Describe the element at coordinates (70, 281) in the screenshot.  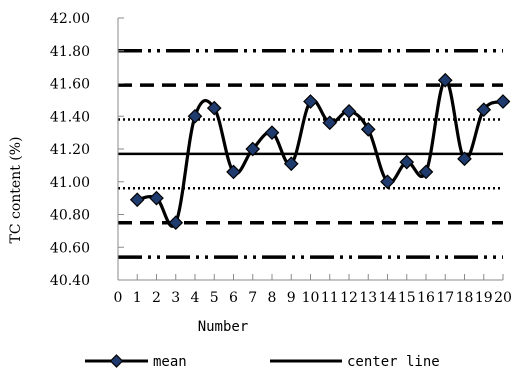
I see `y-tick-label-0: 40.40` at that location.